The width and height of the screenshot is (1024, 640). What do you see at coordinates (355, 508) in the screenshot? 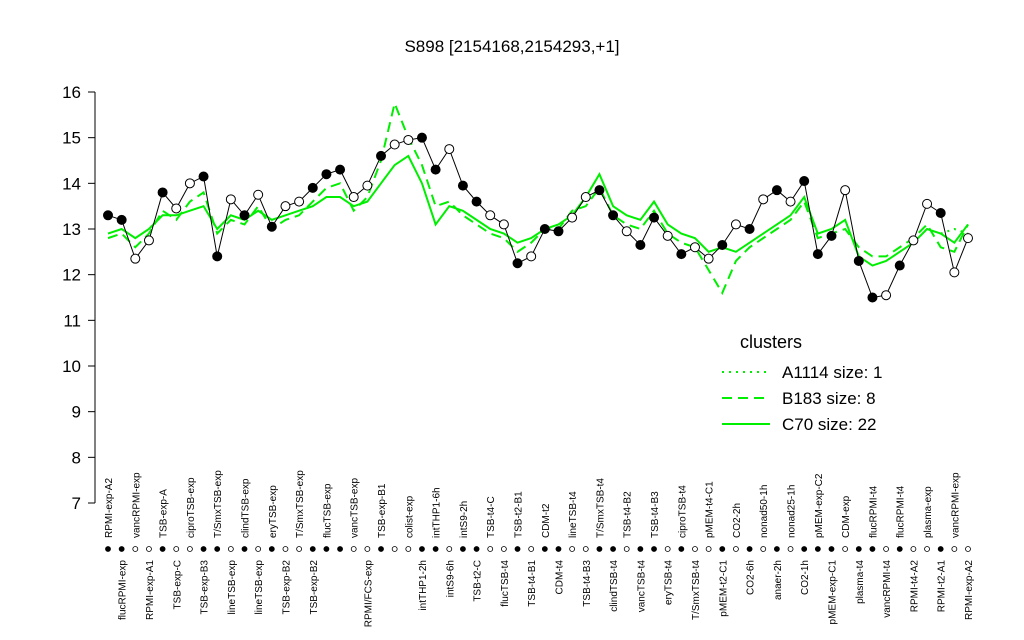
I see `x-tick-label: vancTSB-exp` at bounding box center [355, 508].